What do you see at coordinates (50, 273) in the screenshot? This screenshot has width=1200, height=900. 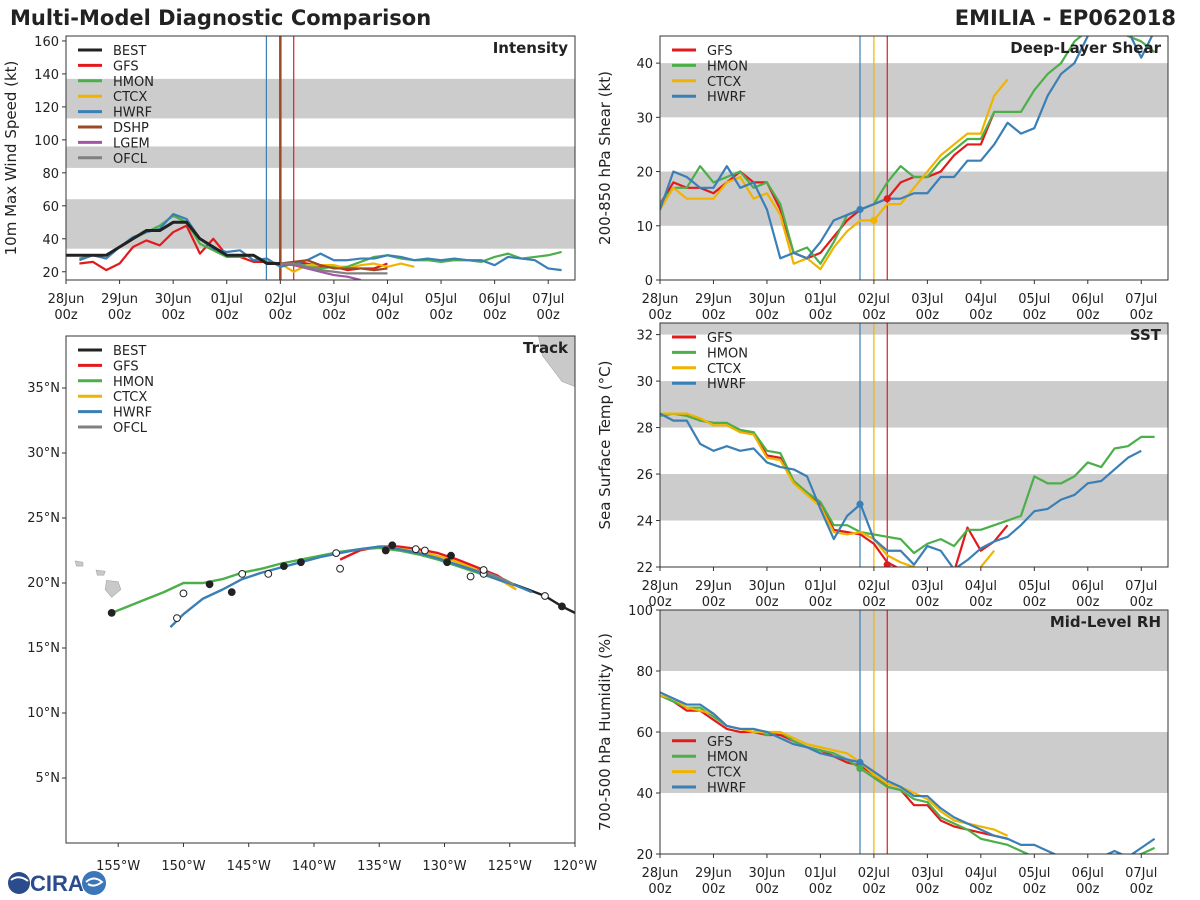 I see `y-tick-label: 20` at bounding box center [50, 273].